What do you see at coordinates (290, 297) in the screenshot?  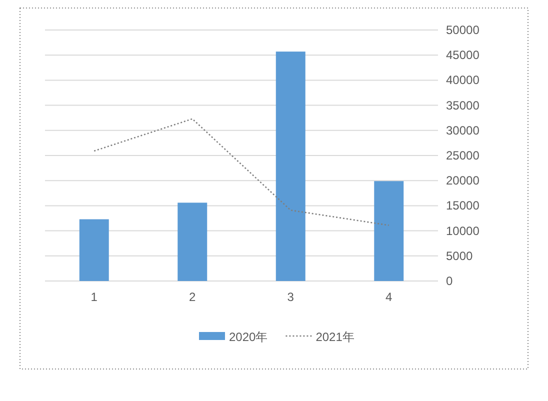 I see `x-tick-label: 3` at bounding box center [290, 297].